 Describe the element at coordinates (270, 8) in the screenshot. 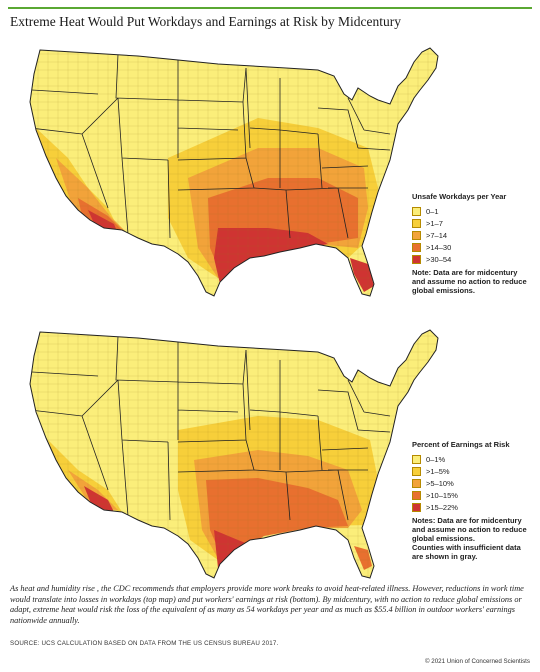

I see `top-accent-line` at that location.